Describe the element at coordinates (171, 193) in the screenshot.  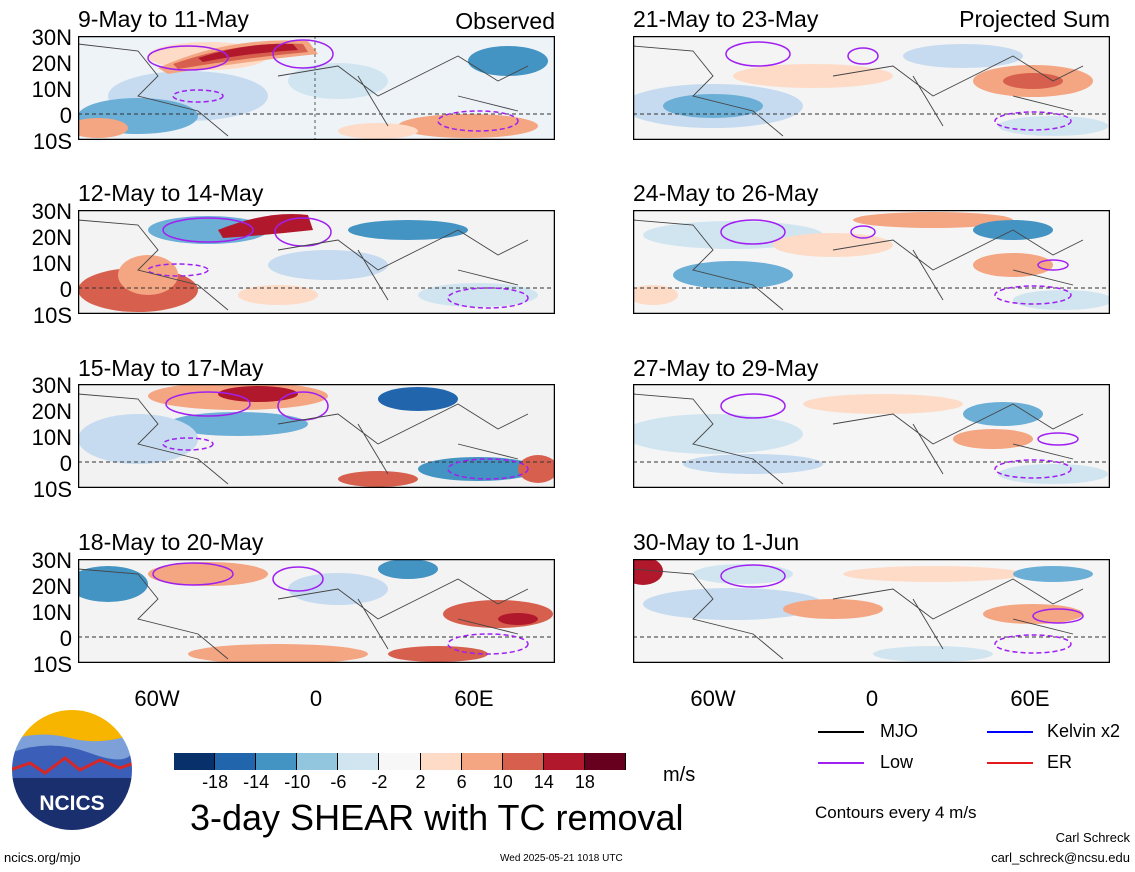
I see `panel-2-title: 12-May to 14-May` at that location.